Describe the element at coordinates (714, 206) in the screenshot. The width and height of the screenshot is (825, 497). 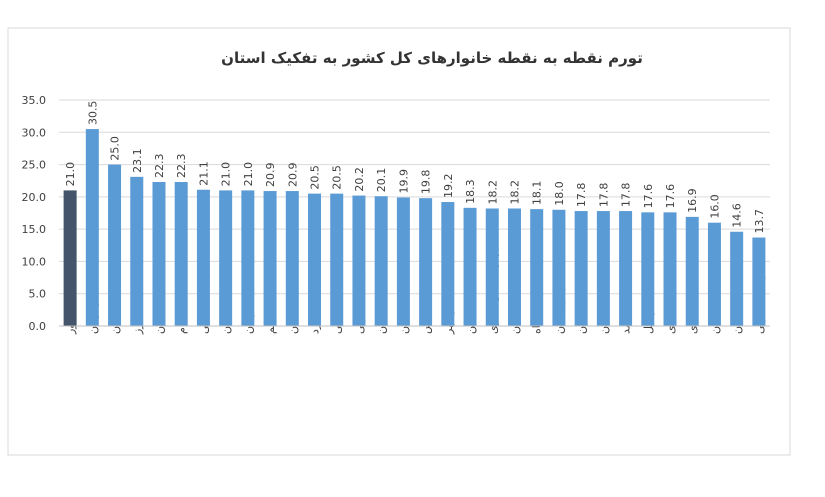
I see `value-label: 16.0` at that location.